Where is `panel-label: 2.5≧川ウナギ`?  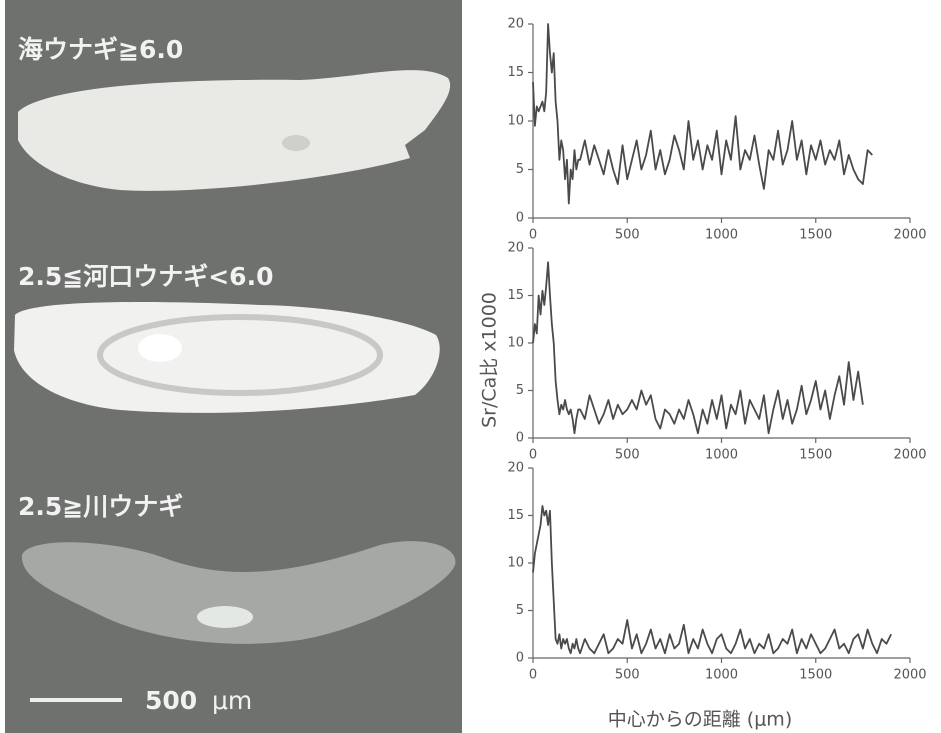
panel-label: 2.5≧川ウナギ is located at coordinates (100, 506).